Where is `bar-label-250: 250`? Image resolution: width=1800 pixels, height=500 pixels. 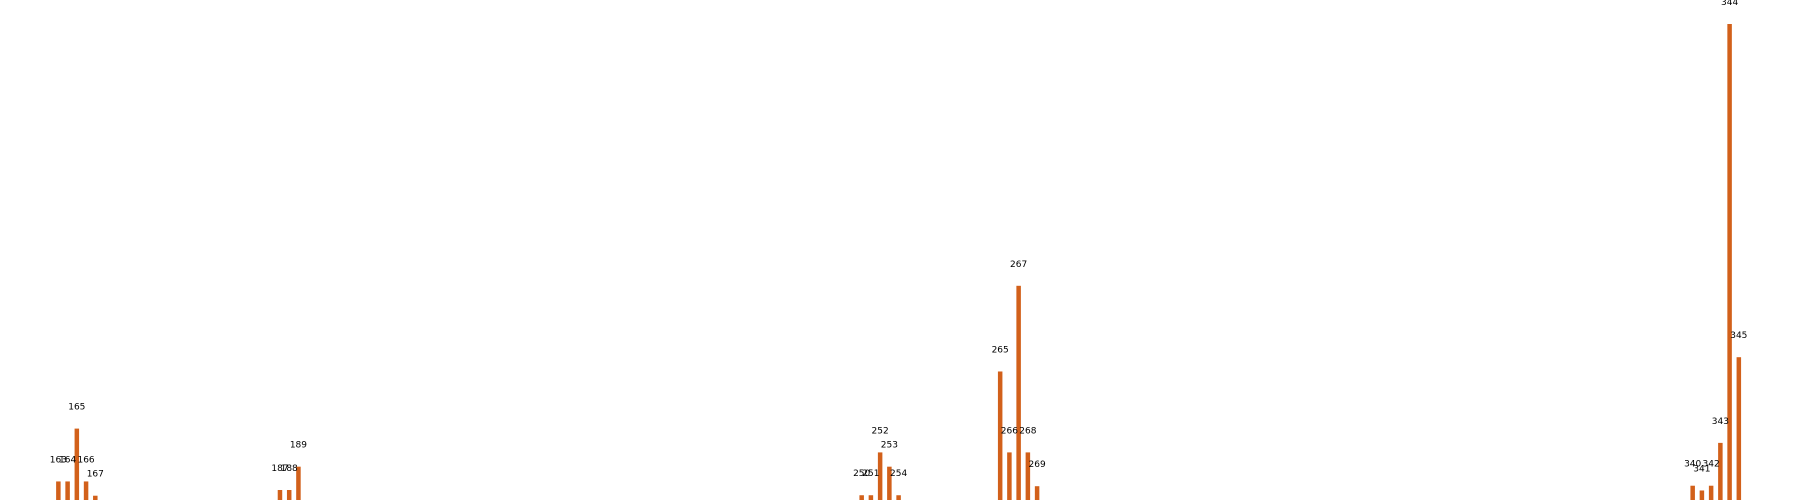 bar-label-250: 250 is located at coordinates (861, 474).